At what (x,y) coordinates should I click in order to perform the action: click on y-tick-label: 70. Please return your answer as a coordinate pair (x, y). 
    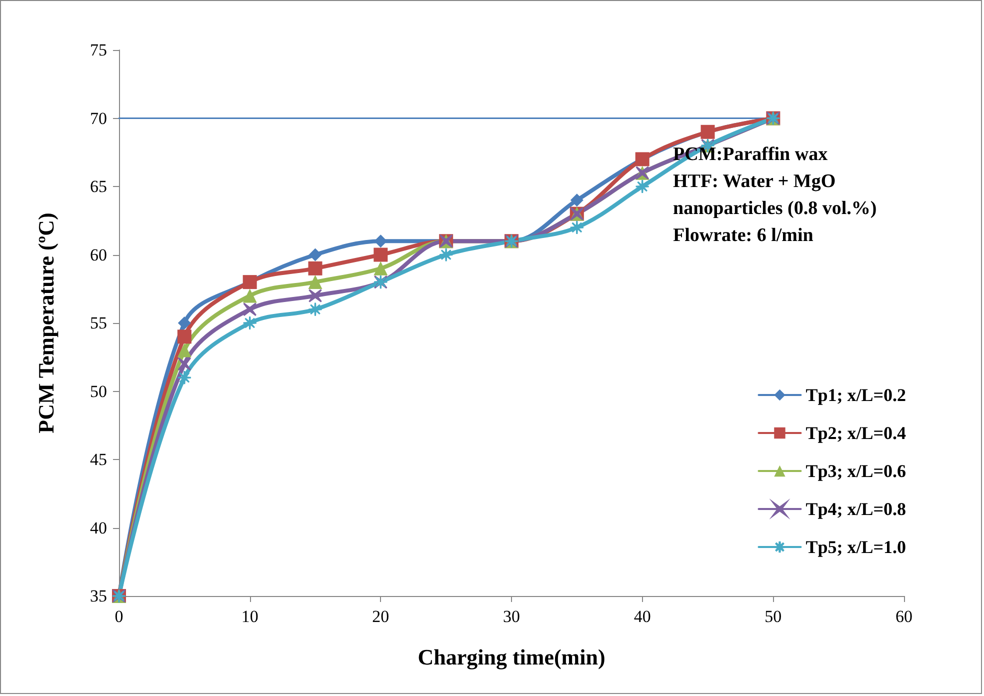
    Looking at the image, I should click on (98, 118).